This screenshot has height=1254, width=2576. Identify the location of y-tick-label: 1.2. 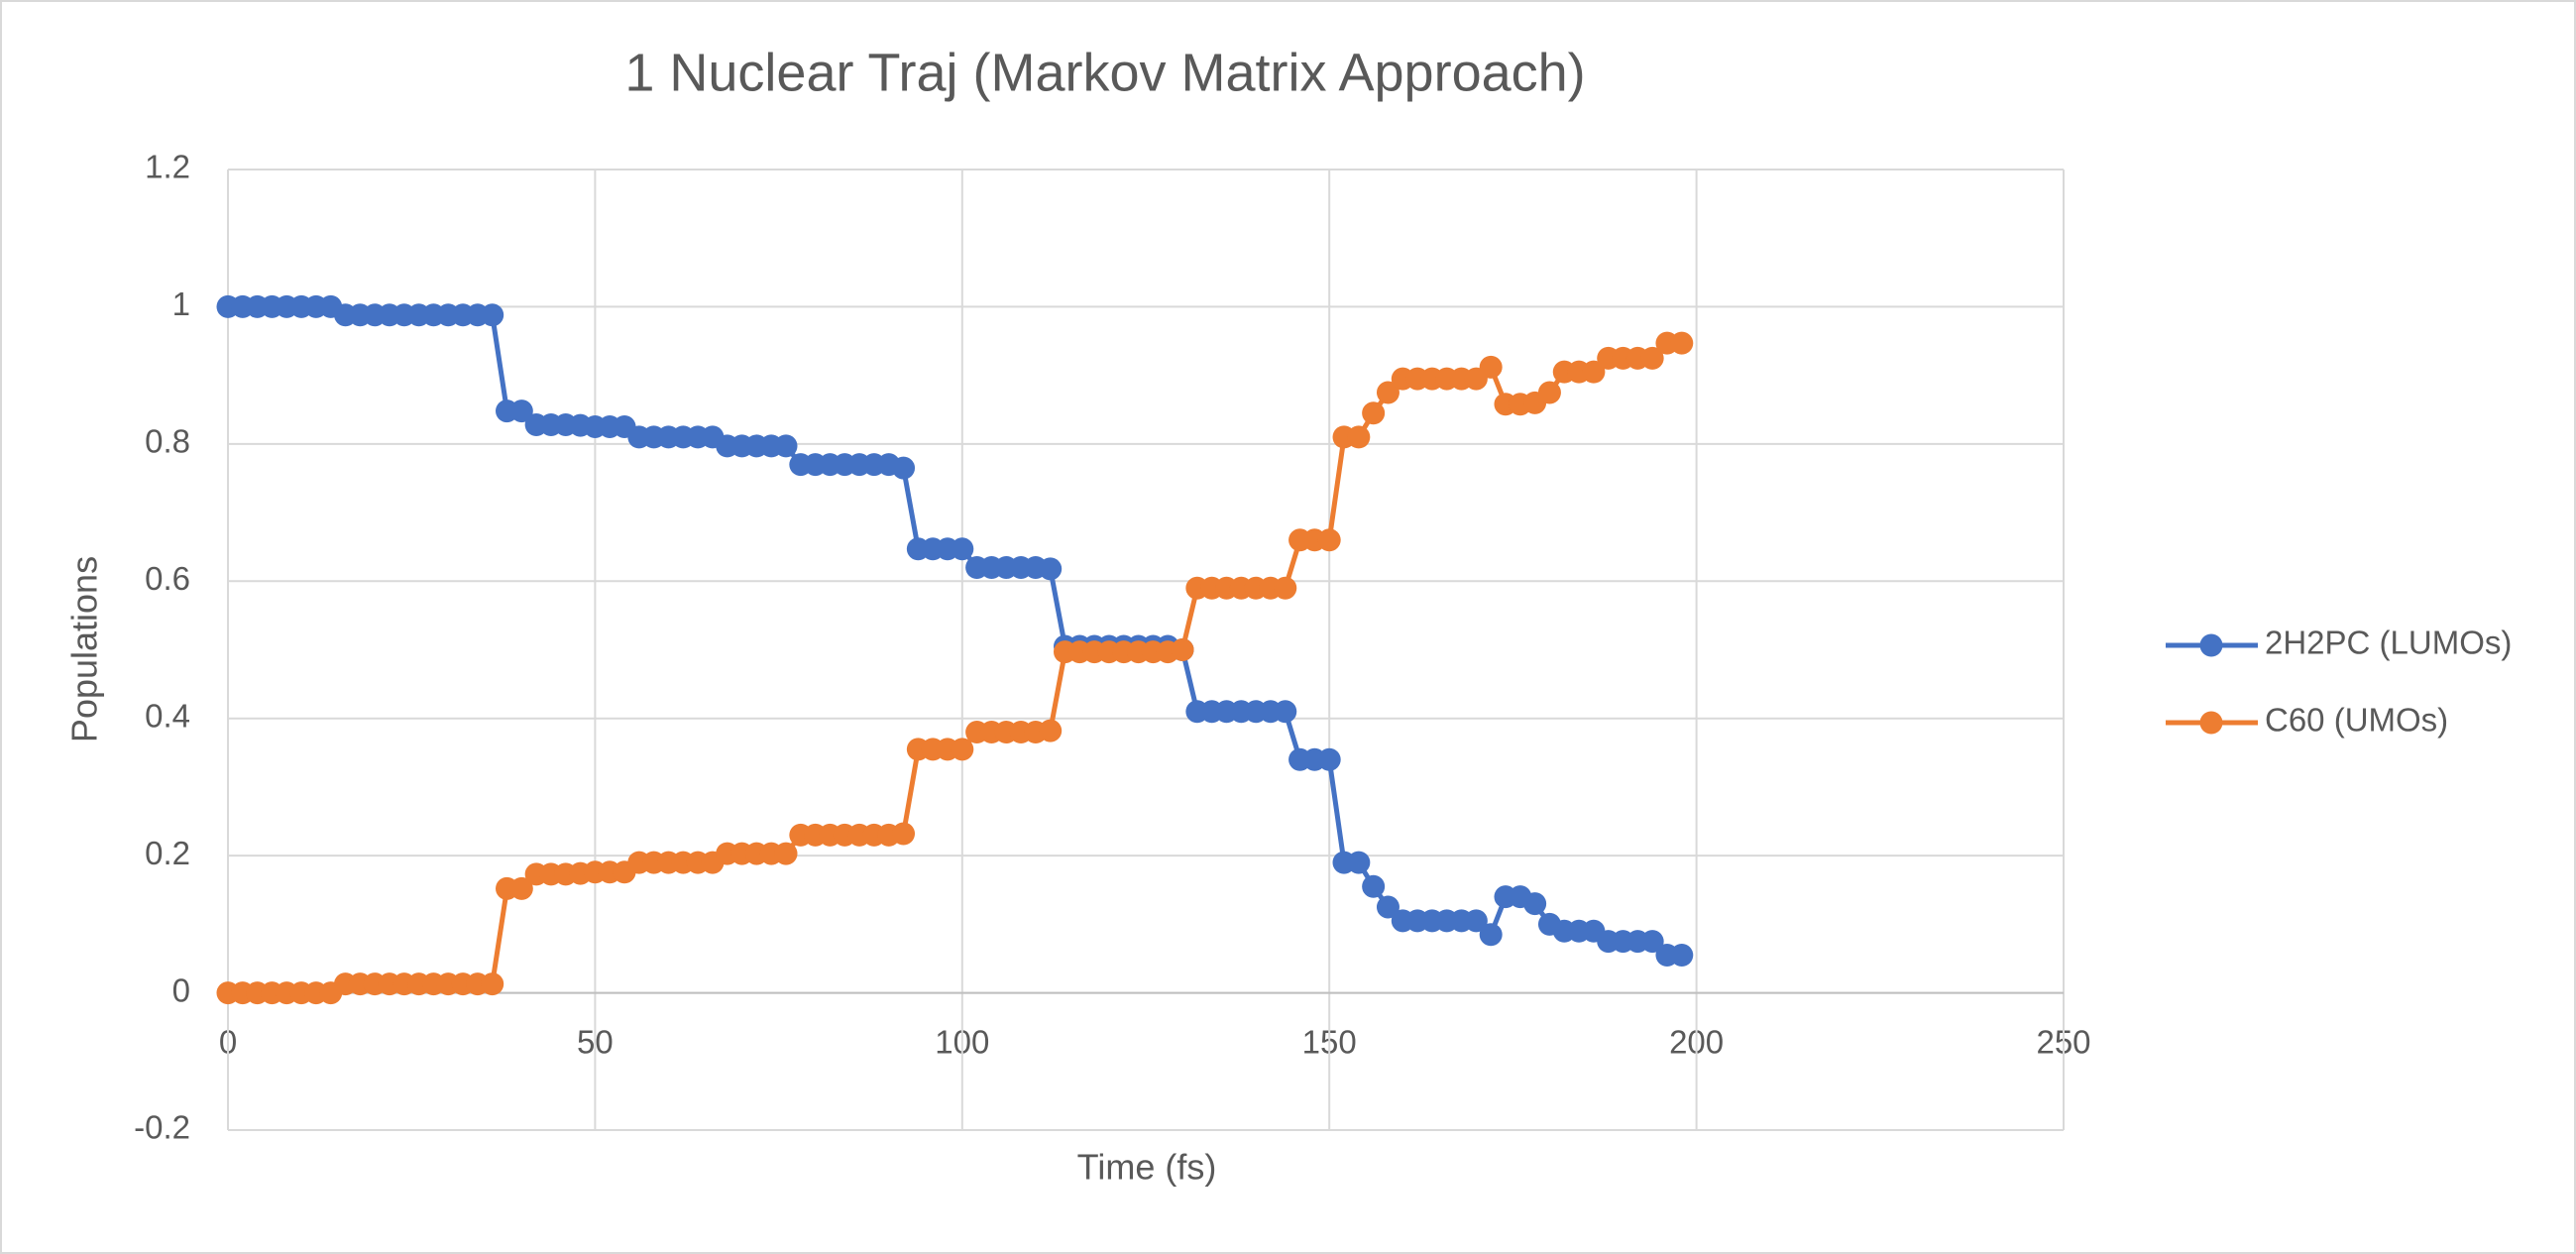
(167, 167).